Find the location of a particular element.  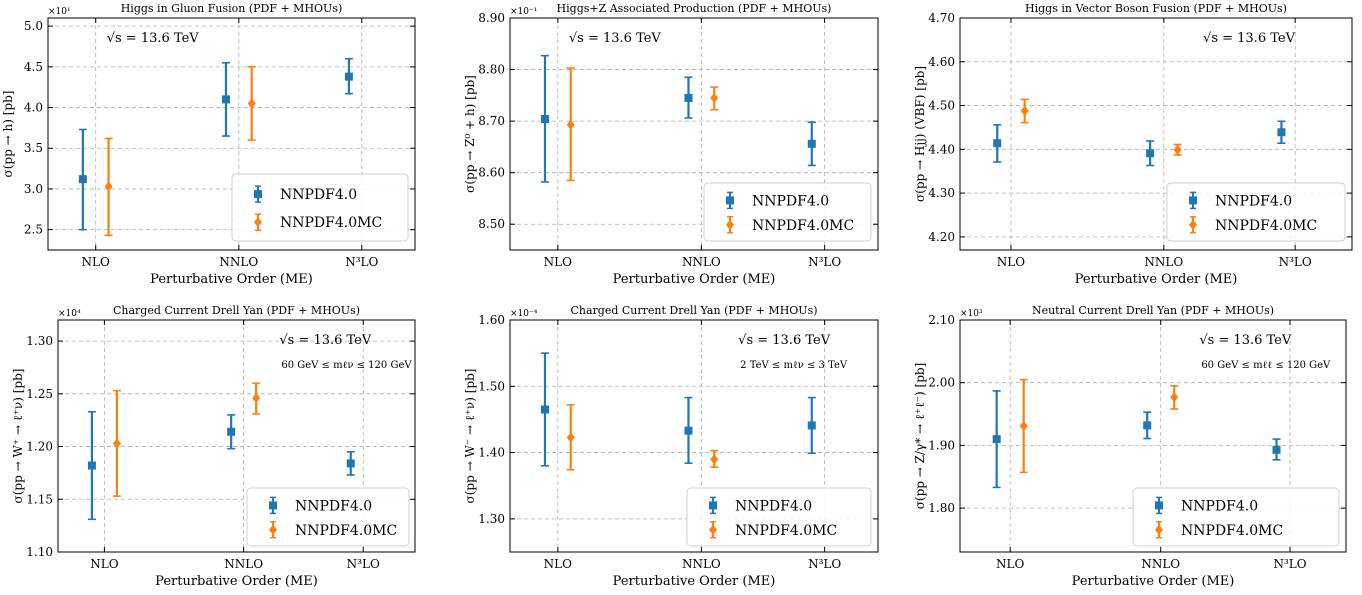

y-axis-label: σ(pp → Hjj) (VBF) [pb] is located at coordinates (920, 134).